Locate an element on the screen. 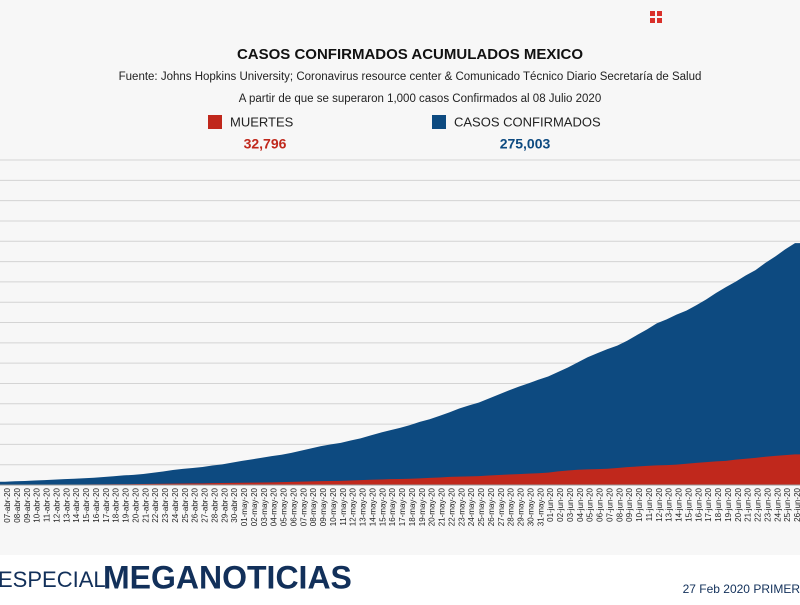  x-tick-label: 17-may-20 is located at coordinates (402, 506).